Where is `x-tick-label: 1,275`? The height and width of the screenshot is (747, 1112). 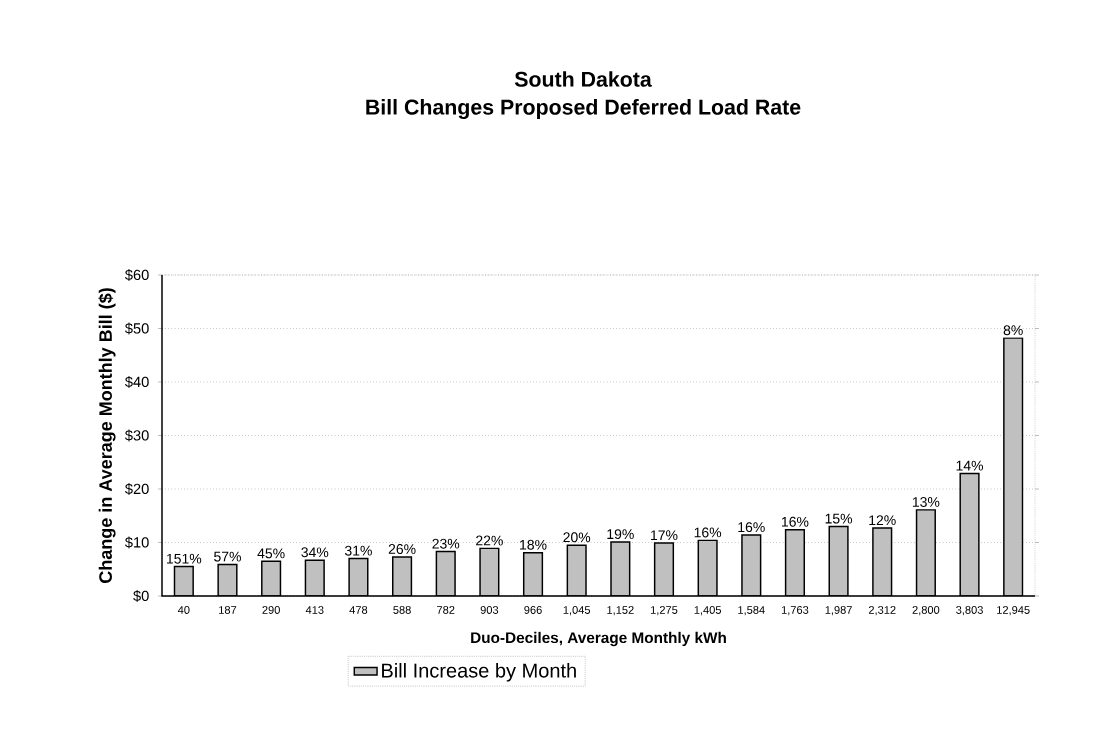 x-tick-label: 1,275 is located at coordinates (664, 611).